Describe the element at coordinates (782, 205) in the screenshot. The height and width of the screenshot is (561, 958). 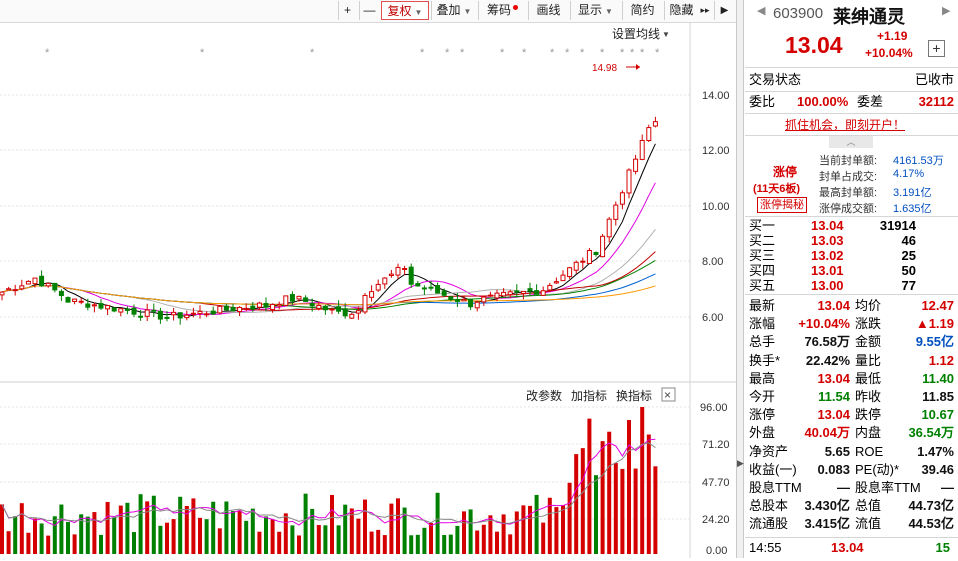
I see `limit-up-reveal-button: 涨停揭秘` at that location.